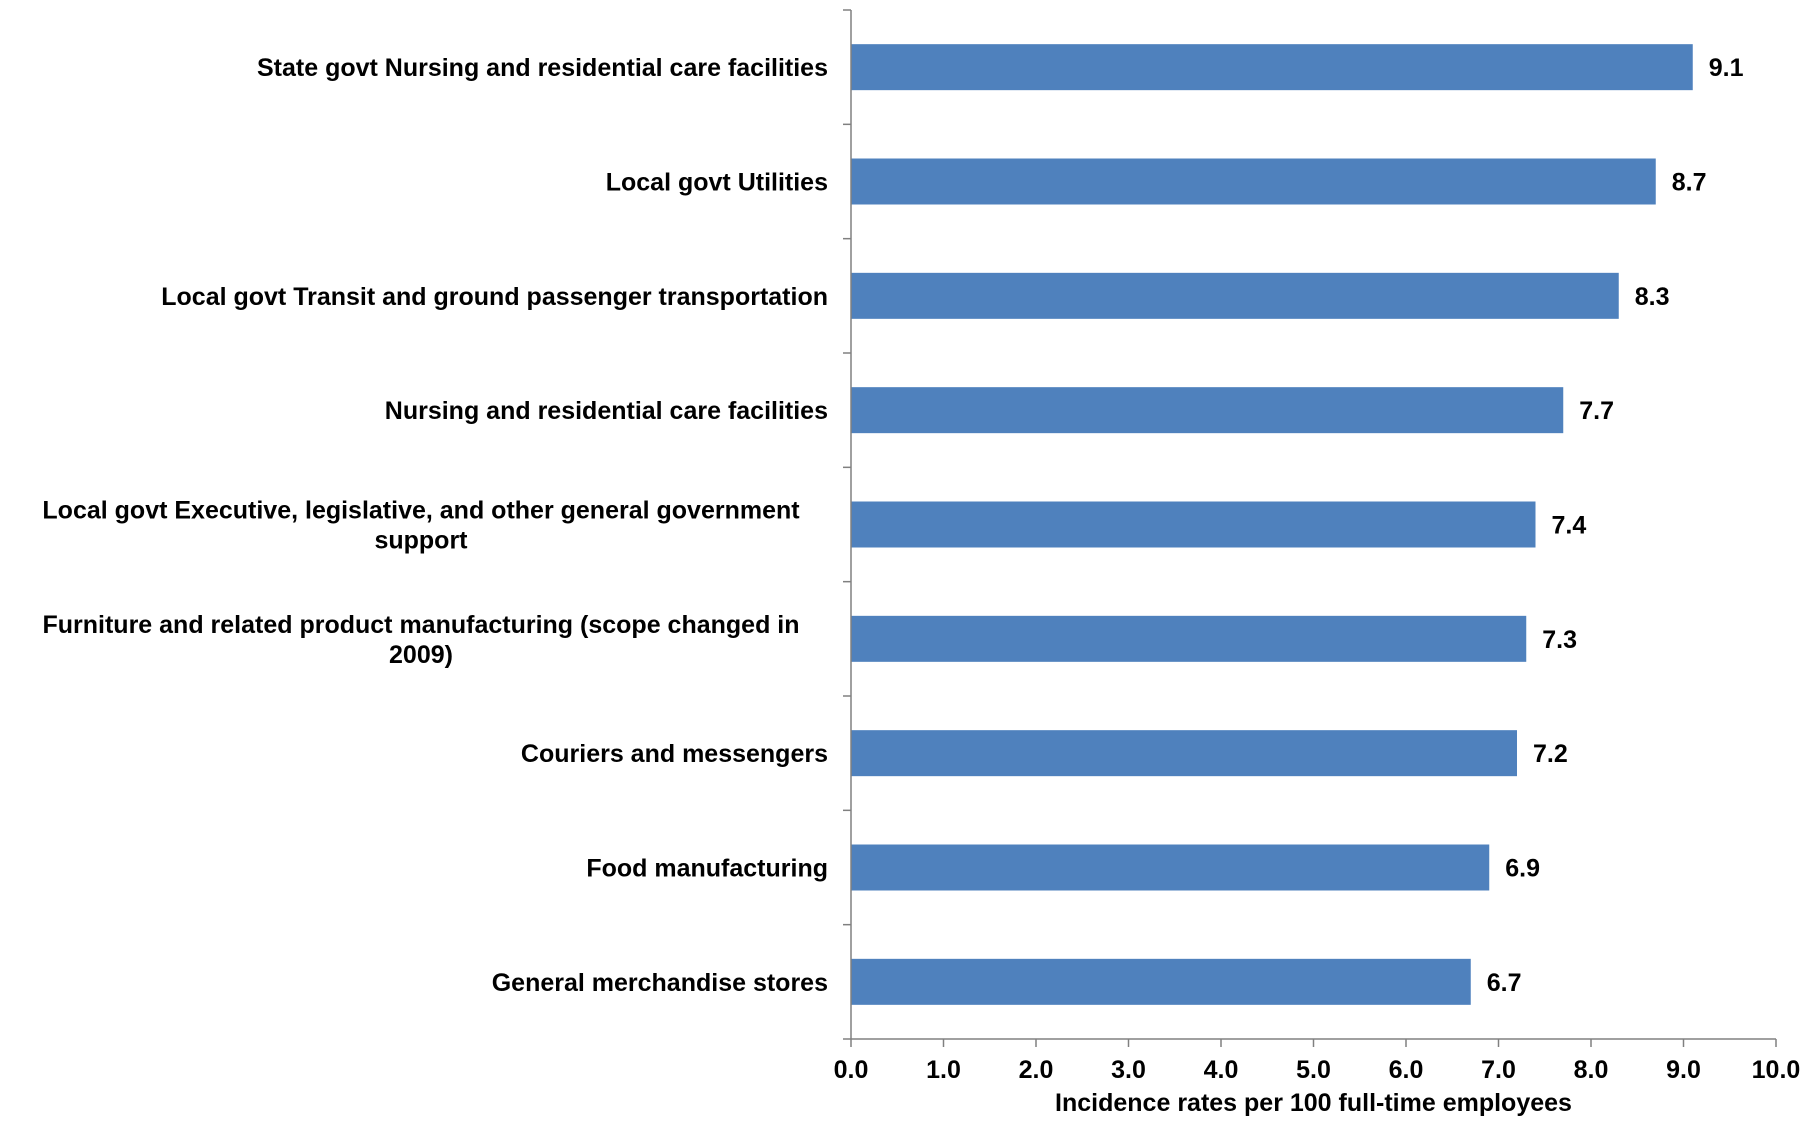 The height and width of the screenshot is (1125, 1808). I want to click on x-tick-label: 0.0, so click(851, 1070).